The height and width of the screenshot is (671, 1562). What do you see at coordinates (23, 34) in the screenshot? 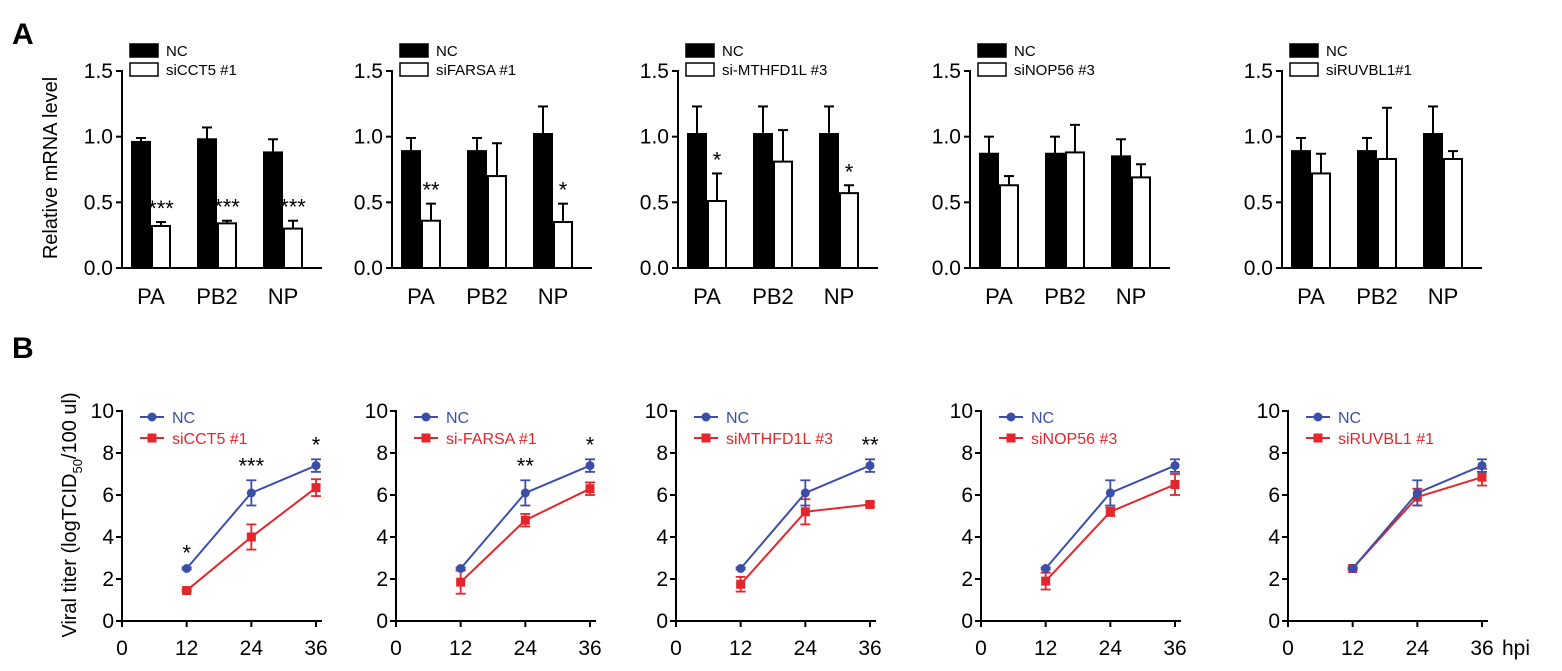
I see `panel-label-a: A` at bounding box center [23, 34].